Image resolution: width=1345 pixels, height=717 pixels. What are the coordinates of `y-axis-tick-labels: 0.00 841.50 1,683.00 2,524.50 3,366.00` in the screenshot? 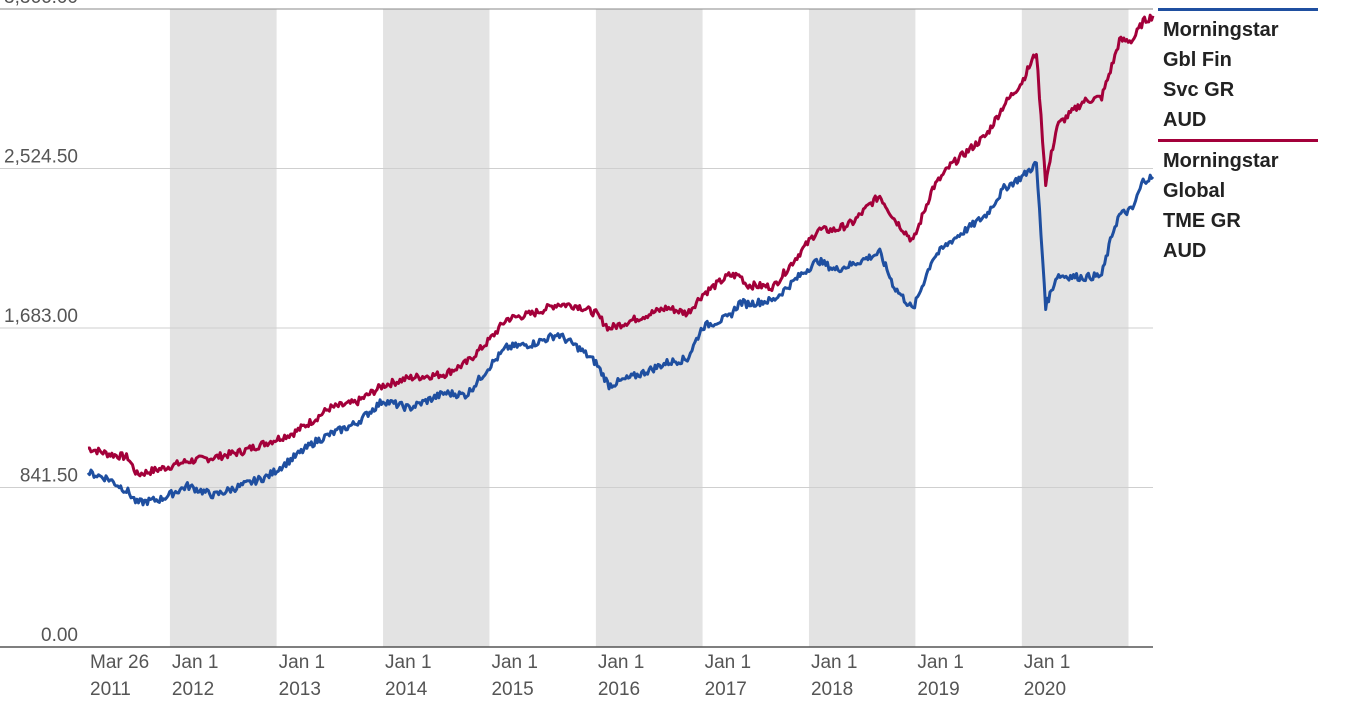 It's located at (41, 323).